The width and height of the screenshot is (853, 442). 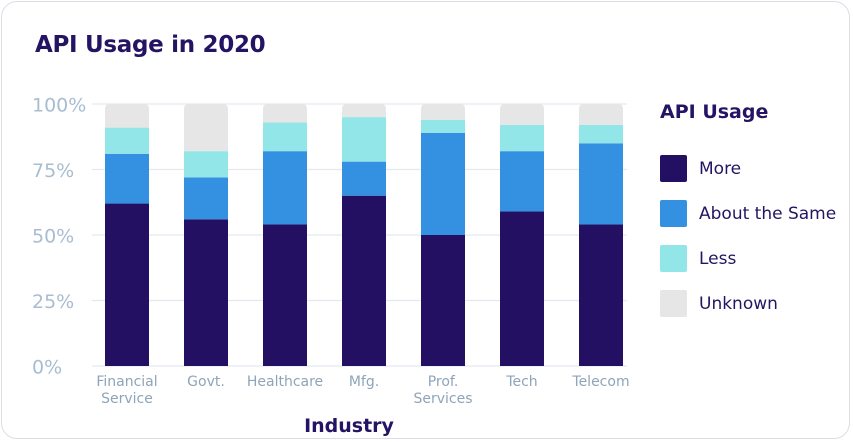 I want to click on legend-label: About the Same, so click(x=768, y=213).